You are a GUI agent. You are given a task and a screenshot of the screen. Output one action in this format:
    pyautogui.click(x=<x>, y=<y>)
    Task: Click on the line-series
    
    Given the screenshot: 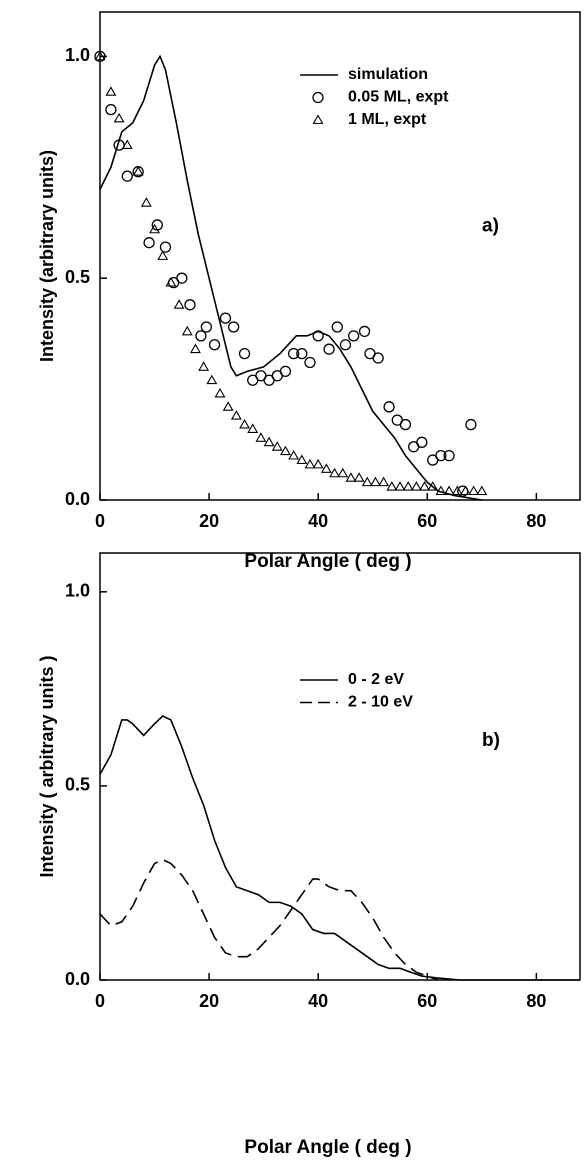 What is the action you would take?
    pyautogui.click(x=269, y=919)
    